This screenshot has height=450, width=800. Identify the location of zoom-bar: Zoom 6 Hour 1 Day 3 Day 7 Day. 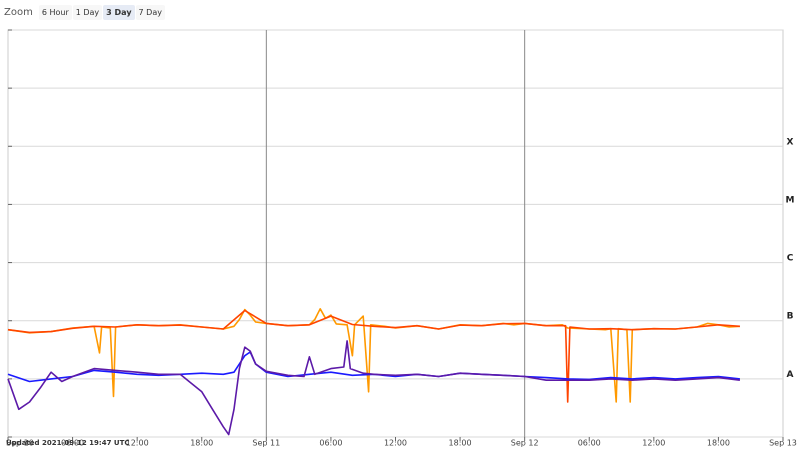
(85, 12).